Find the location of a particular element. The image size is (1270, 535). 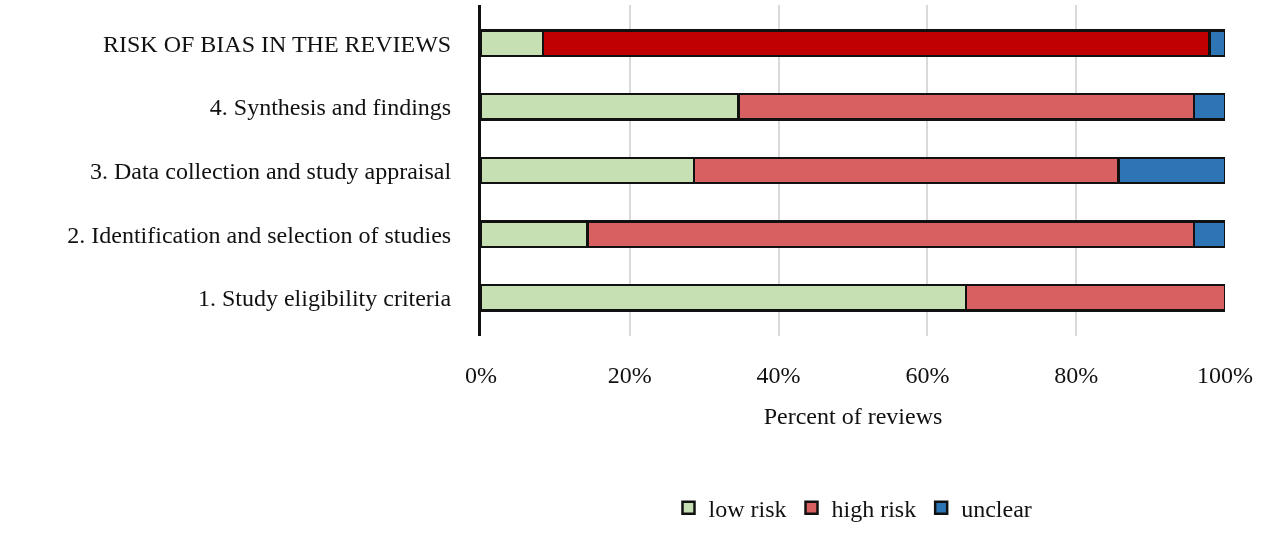

legend-label: unclear is located at coordinates (996, 509).